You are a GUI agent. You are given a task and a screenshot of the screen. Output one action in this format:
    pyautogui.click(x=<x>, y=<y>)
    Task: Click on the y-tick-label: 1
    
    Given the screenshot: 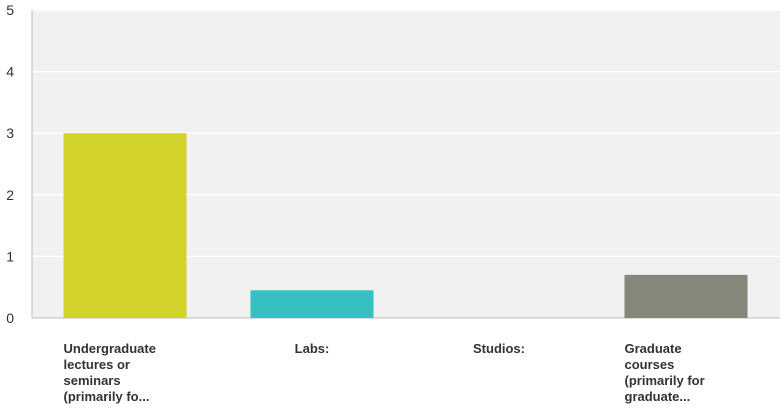 What is the action you would take?
    pyautogui.click(x=10, y=256)
    